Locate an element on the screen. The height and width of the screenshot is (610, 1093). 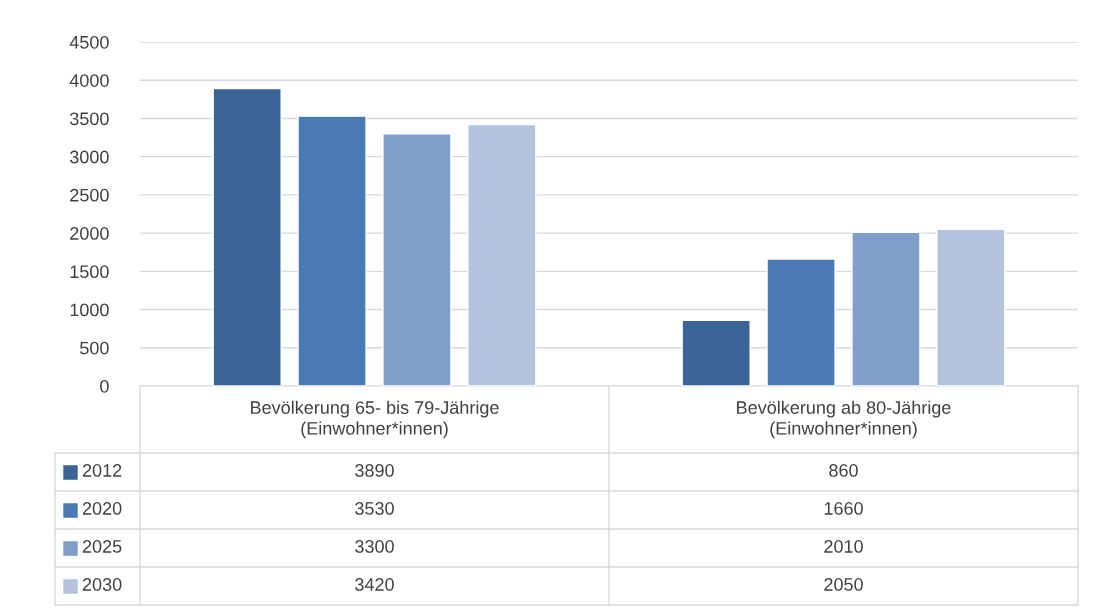
data-label: 3530 is located at coordinates (374, 508).